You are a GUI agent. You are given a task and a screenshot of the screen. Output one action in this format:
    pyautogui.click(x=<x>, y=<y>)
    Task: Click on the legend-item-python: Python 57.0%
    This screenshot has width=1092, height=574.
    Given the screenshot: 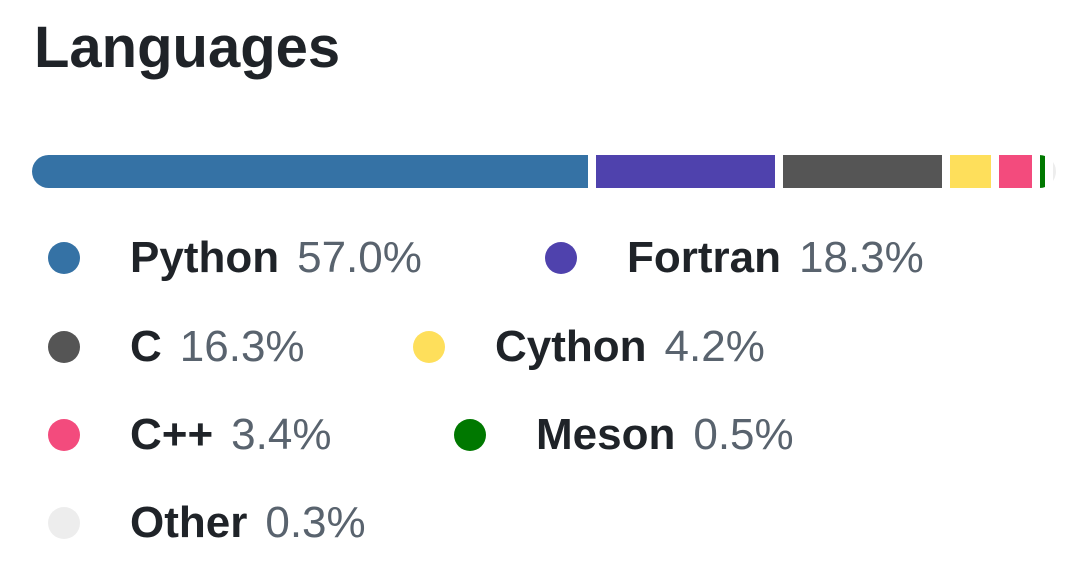 What is the action you would take?
    pyautogui.click(x=235, y=258)
    